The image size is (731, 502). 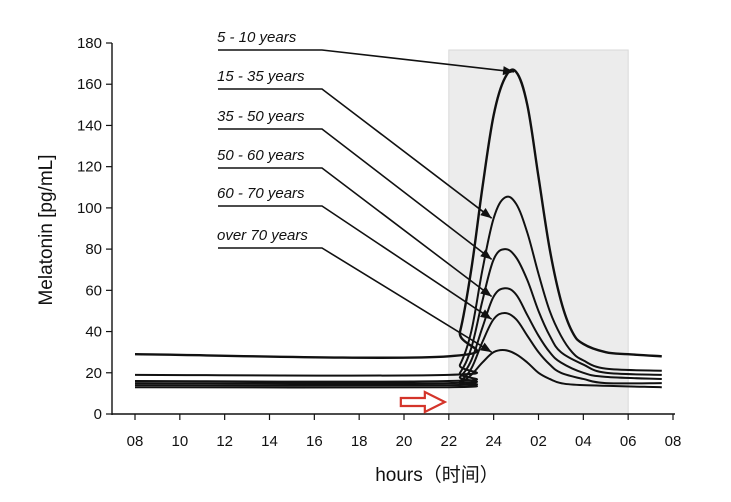 I want to click on x-axis-title: hours（时间）, so click(x=437, y=475).